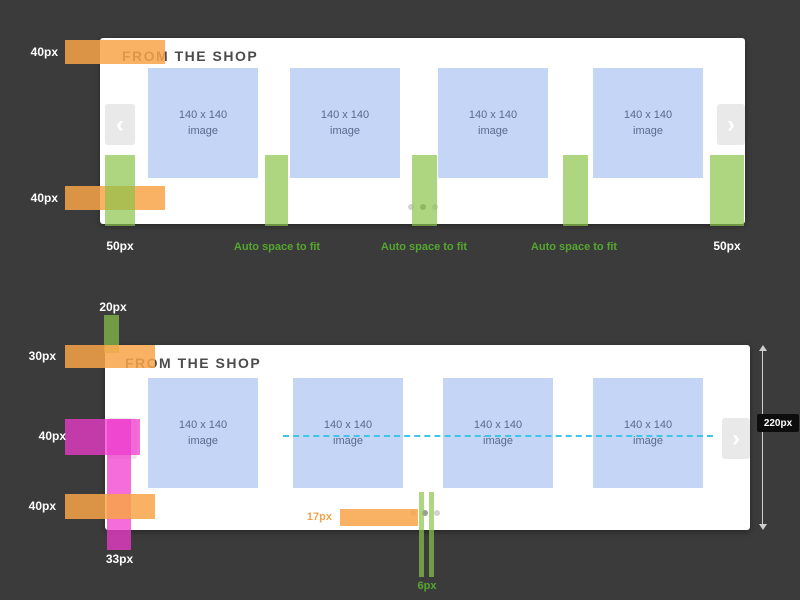 Image resolution: width=800 pixels, height=600 pixels. Describe the element at coordinates (42, 356) in the screenshot. I see `measure-label-bottom-header: 30px` at that location.